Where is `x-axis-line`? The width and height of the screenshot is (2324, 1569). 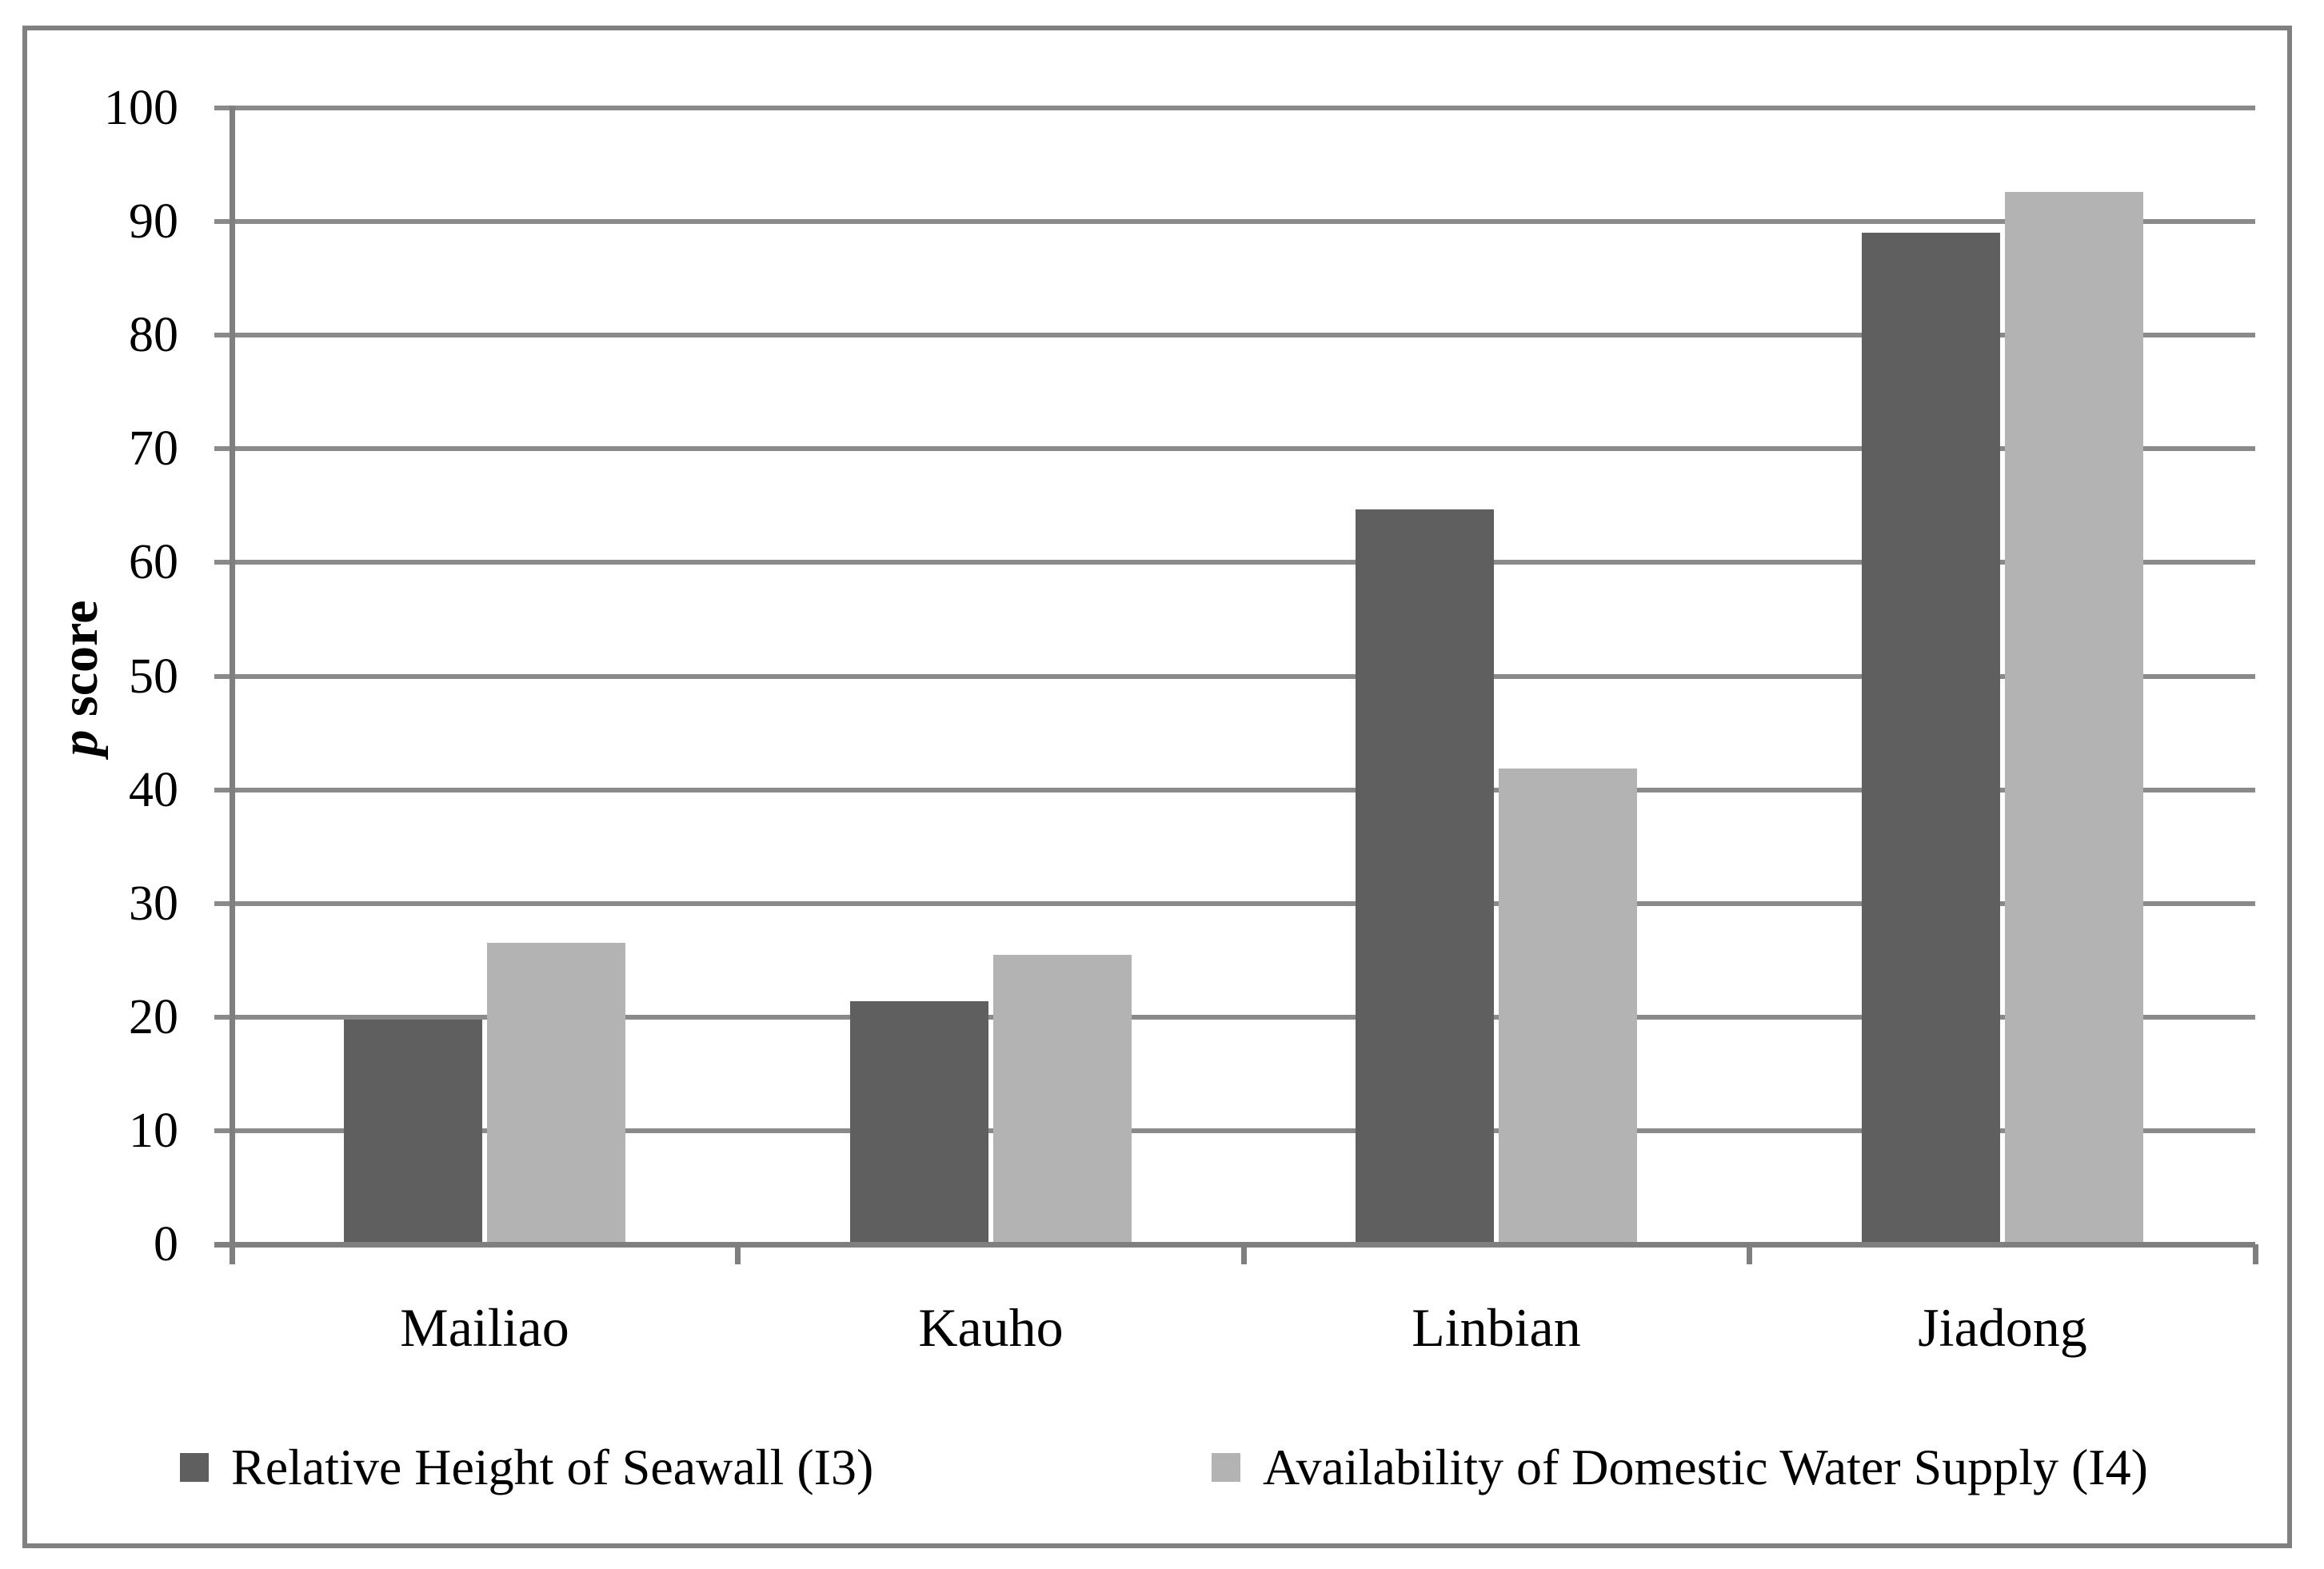
x-axis-line is located at coordinates (1234, 1245).